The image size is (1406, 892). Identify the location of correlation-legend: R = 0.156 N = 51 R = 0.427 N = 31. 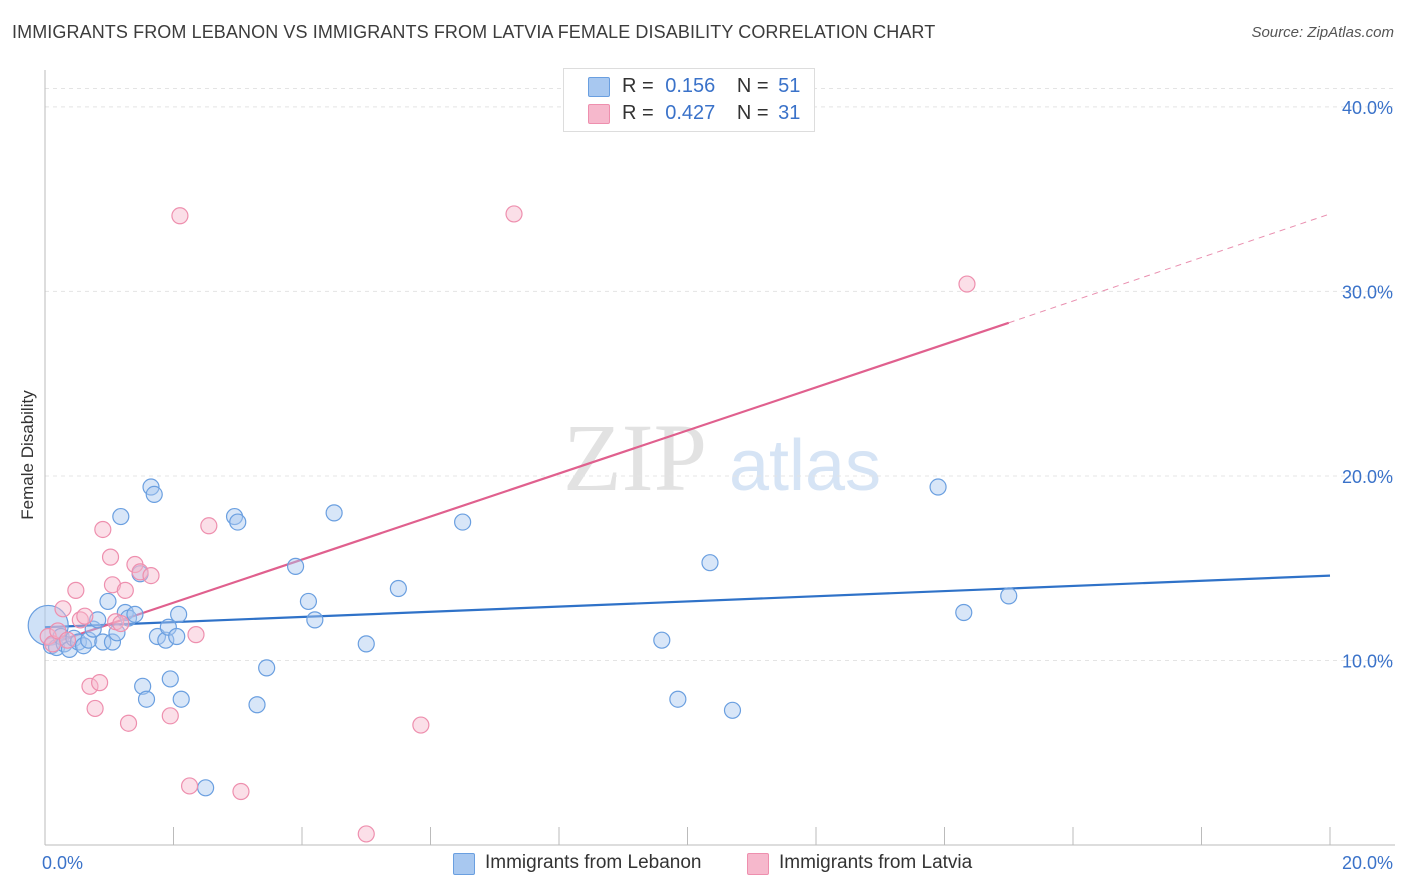
(689, 100).